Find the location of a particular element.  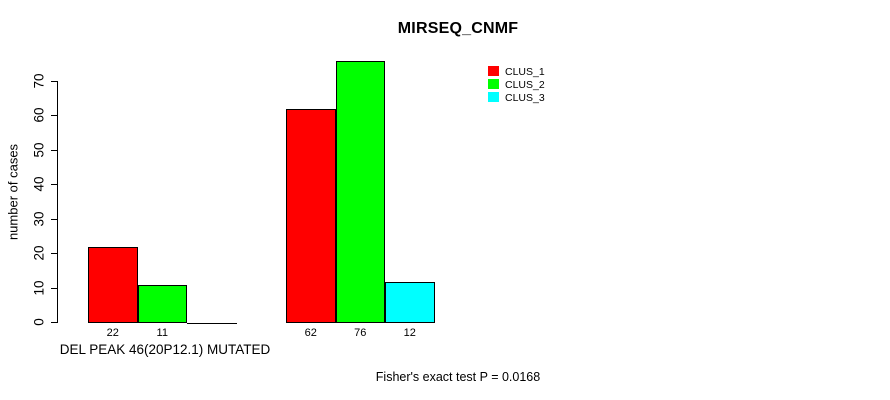

y-tick-label: 40 is located at coordinates (39, 184).